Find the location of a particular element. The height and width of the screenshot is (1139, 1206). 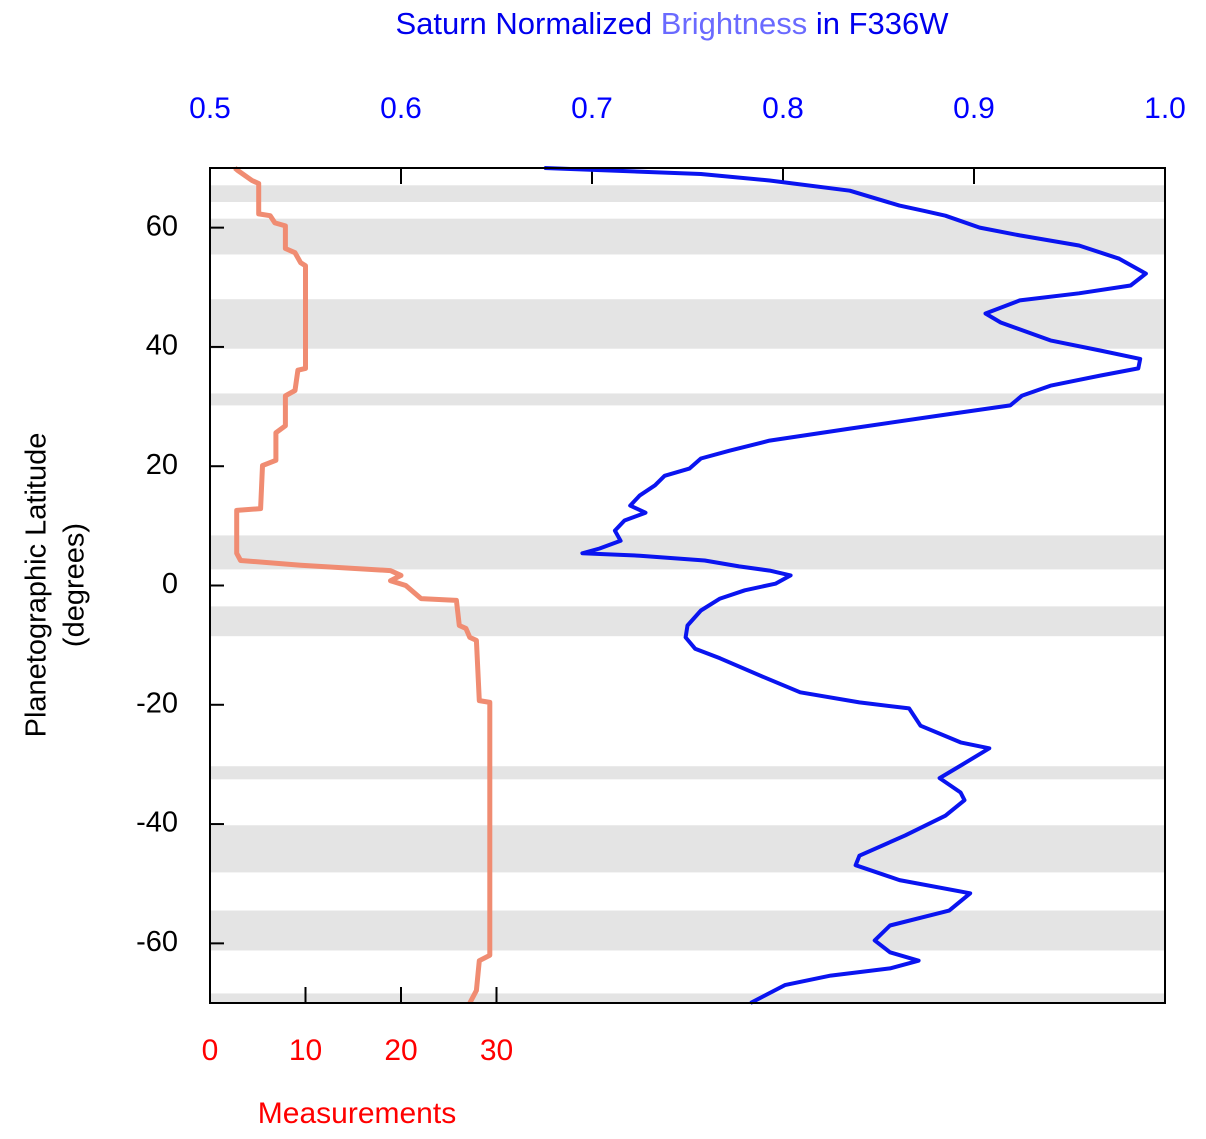

x-tick-label: 0.7 is located at coordinates (592, 108).